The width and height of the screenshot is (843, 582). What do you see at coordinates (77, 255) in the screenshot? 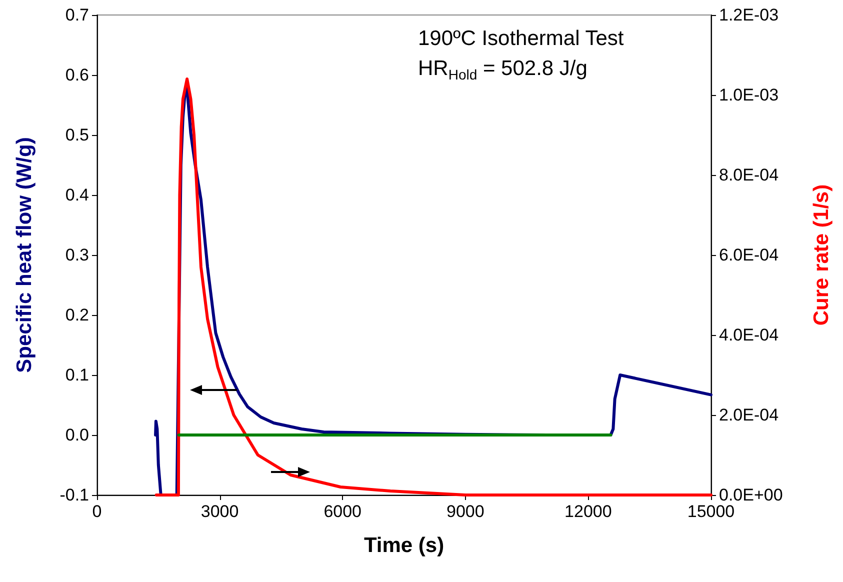
I see `y-tick-label: 0.3` at bounding box center [77, 255].